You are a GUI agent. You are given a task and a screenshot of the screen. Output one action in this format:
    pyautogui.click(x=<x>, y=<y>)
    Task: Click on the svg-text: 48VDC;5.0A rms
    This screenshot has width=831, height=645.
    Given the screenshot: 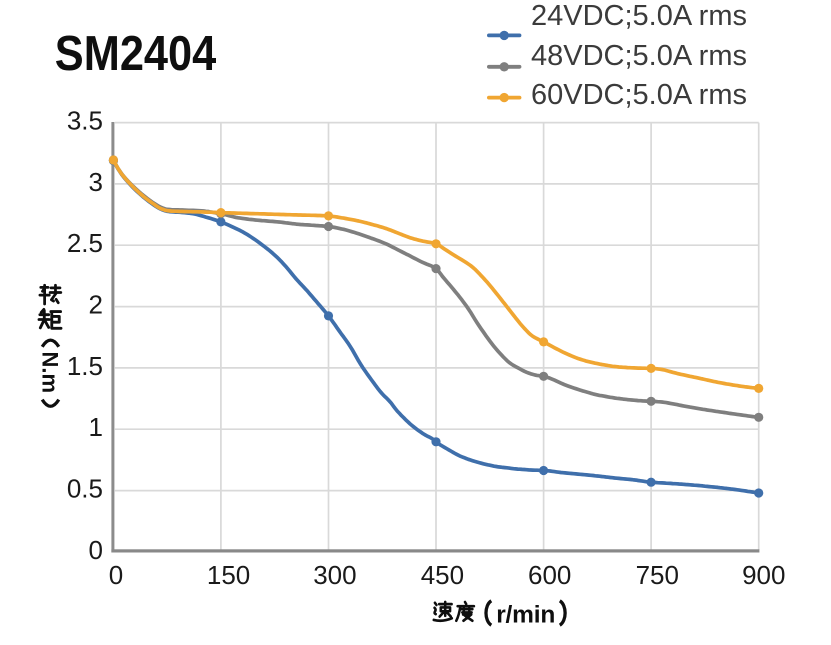 What is the action you would take?
    pyautogui.click(x=639, y=56)
    